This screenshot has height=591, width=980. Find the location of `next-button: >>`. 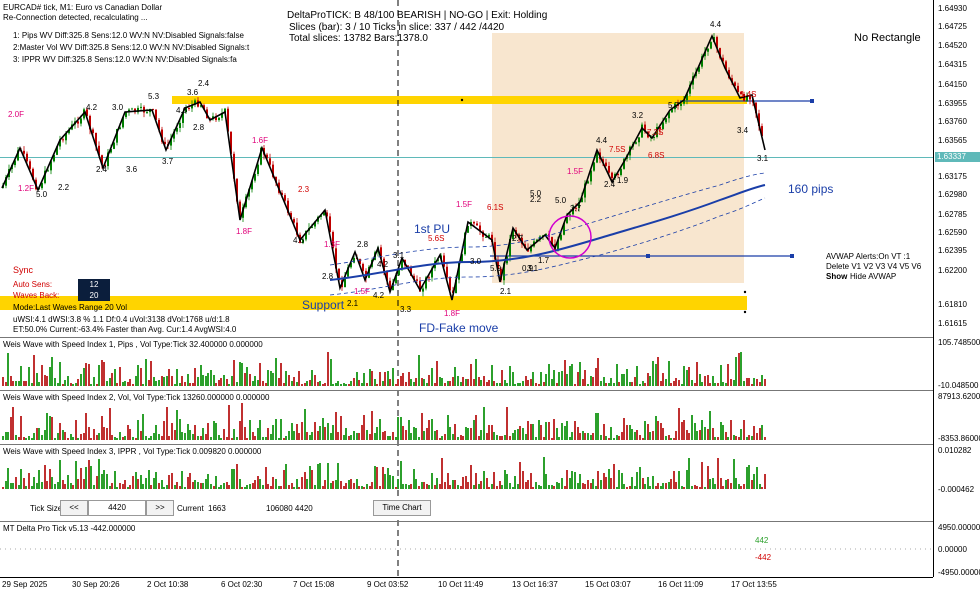

next-button: >> is located at coordinates (160, 508).